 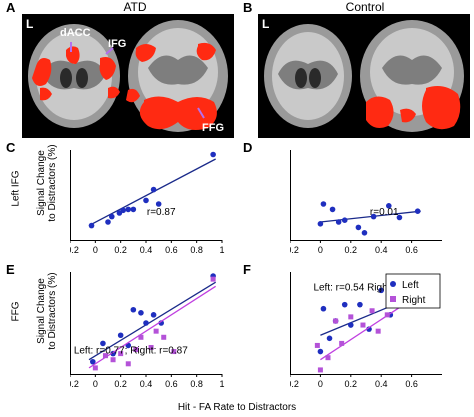 What do you see at coordinates (11, 7) in the screenshot?
I see `panel-label-a: A` at bounding box center [11, 7].